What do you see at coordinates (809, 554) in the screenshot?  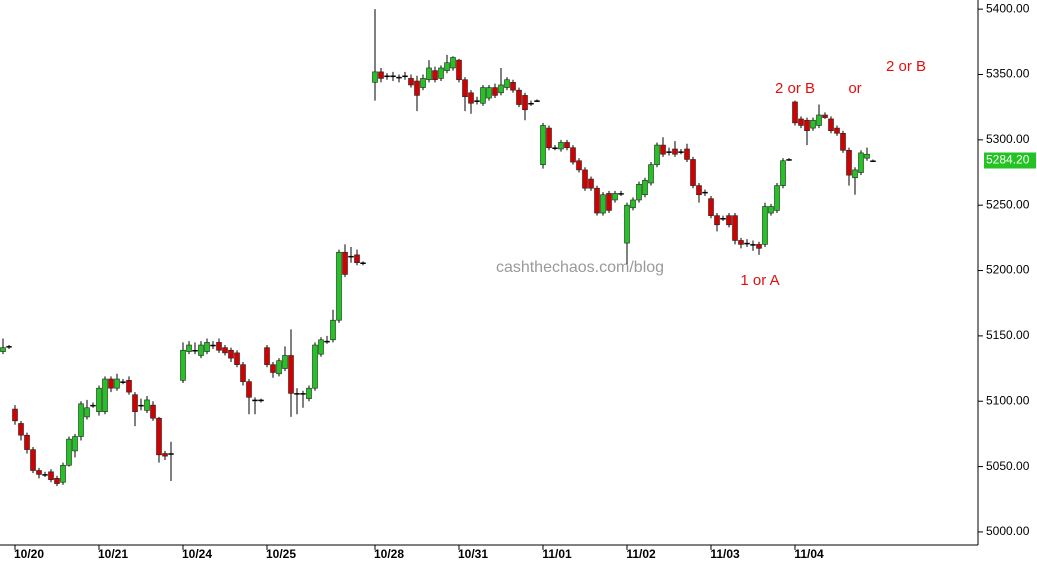 I see `x-tick-label: 11/04` at bounding box center [809, 554].